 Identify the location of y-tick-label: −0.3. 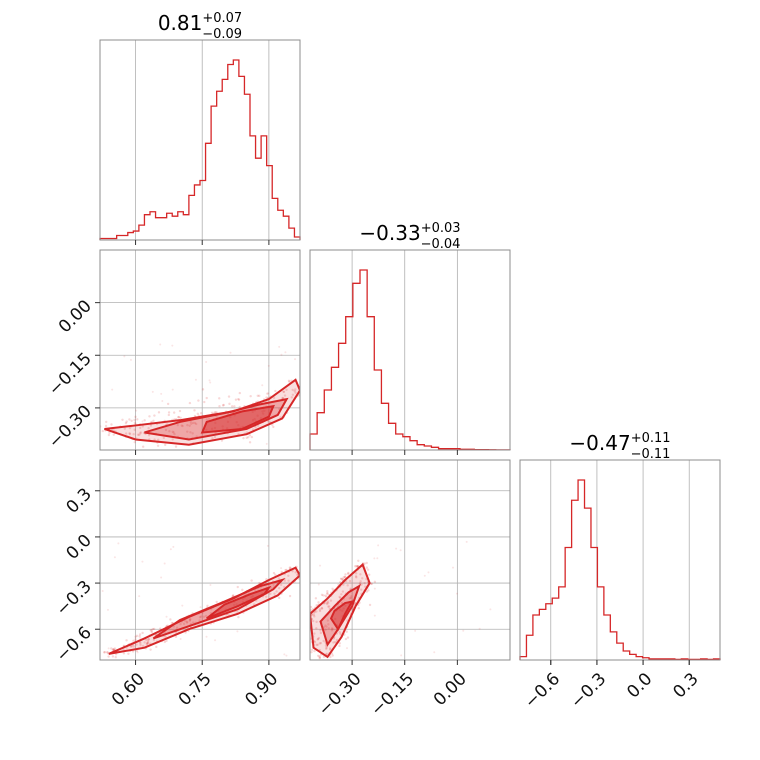
(73, 598).